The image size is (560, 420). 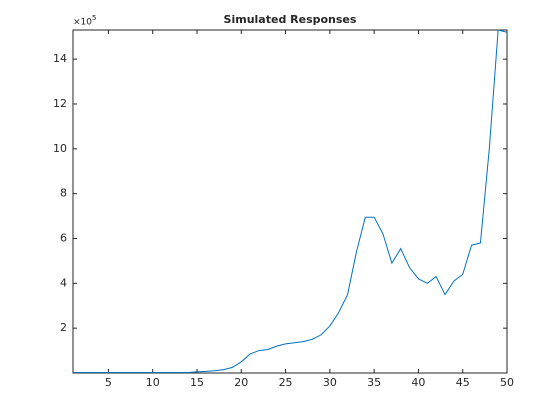 I want to click on x-tick-label: 15, so click(x=197, y=382).